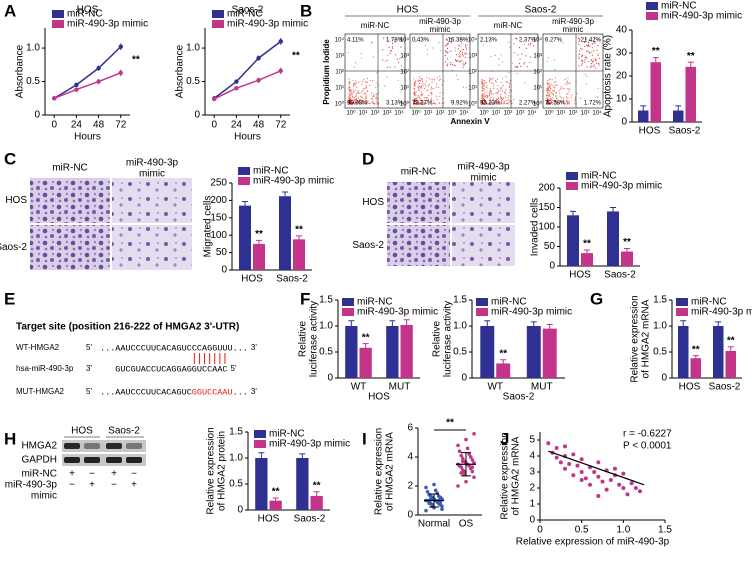 This screenshot has width=752, height=564. What do you see at coordinates (89, 368) in the screenshot?
I see `strand-end: 3'` at bounding box center [89, 368].